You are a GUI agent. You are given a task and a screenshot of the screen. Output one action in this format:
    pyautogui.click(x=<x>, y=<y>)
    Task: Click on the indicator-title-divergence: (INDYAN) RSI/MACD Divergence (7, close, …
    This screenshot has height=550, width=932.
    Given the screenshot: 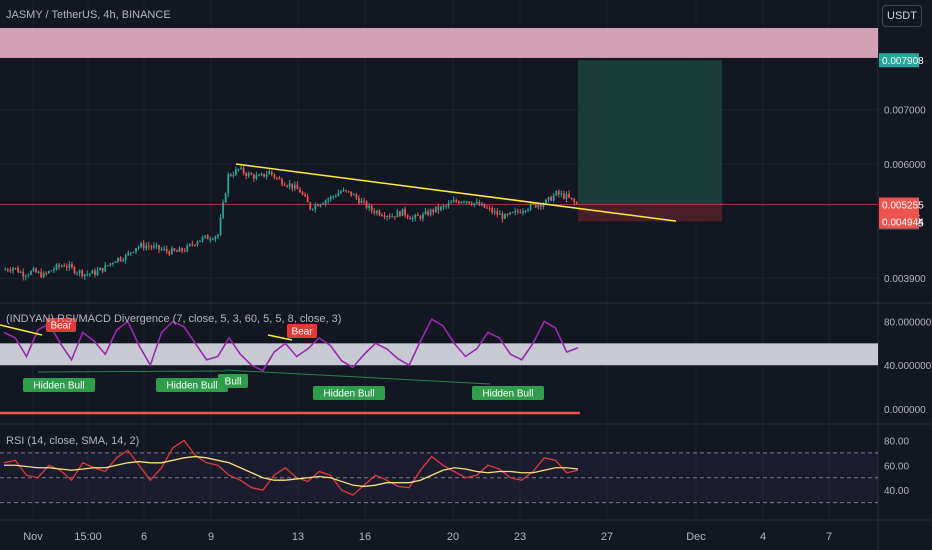 What is the action you would take?
    pyautogui.click(x=174, y=319)
    